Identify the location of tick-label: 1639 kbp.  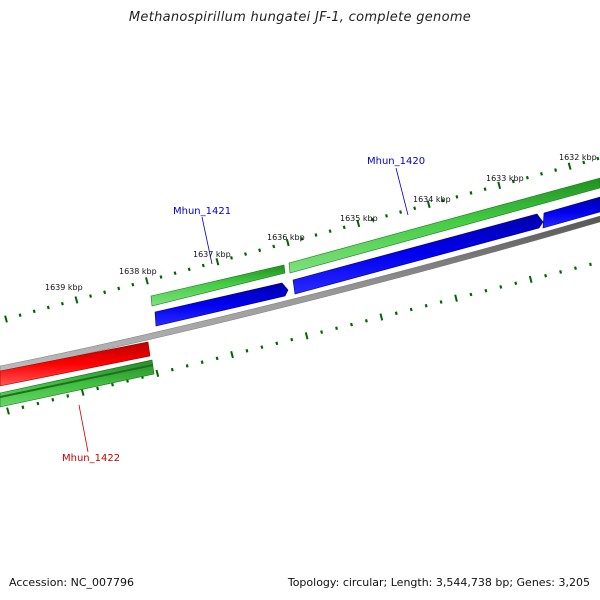
(64, 287).